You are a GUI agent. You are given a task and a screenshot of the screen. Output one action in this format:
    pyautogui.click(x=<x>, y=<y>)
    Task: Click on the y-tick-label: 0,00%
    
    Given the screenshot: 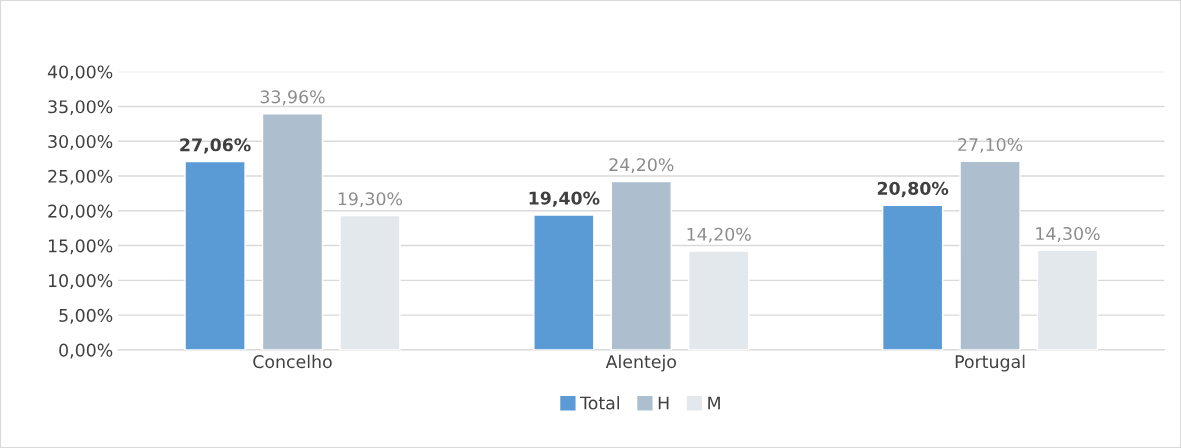 What is the action you would take?
    pyautogui.click(x=86, y=351)
    